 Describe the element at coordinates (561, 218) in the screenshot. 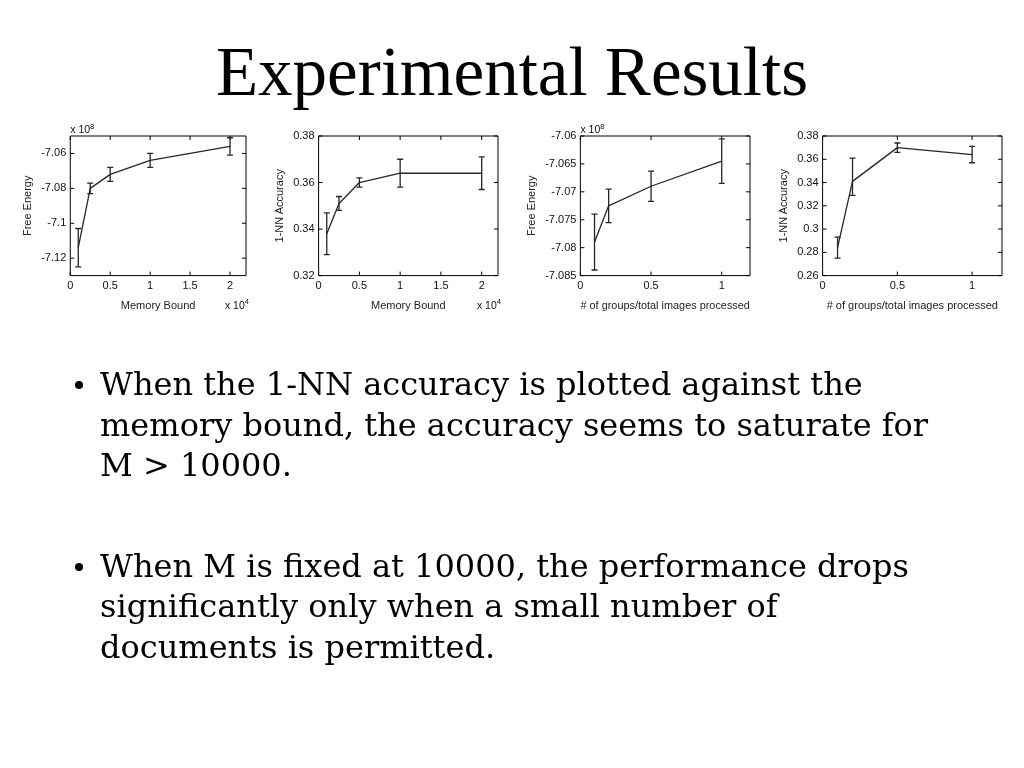

I see `y-tick-label: -7.075` at that location.